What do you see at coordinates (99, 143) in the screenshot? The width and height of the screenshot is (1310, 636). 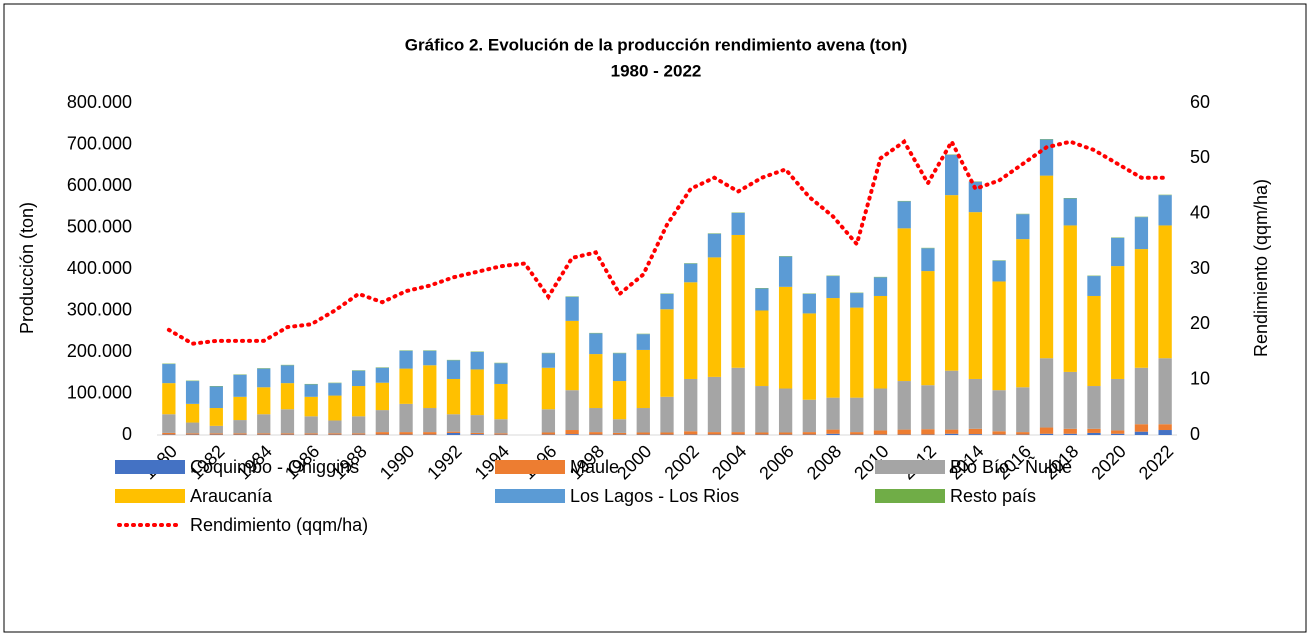 I see `y-tick-label: 700.000` at bounding box center [99, 143].